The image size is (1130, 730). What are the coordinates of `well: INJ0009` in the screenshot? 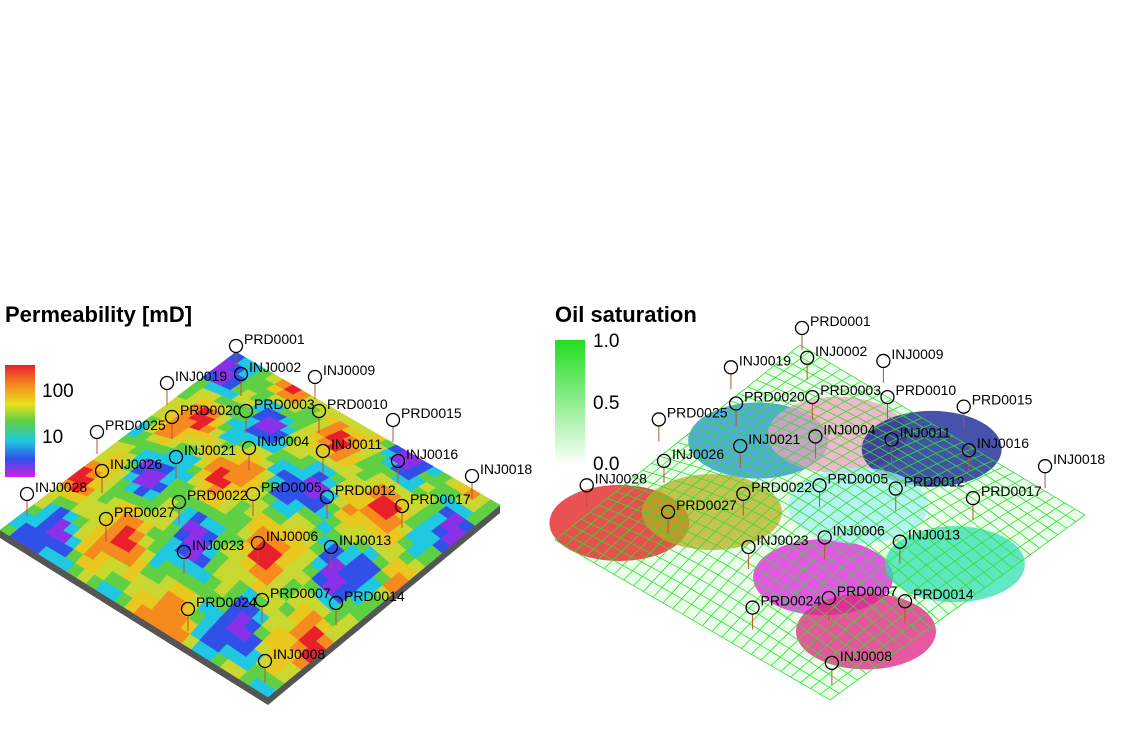 It's located at (341, 380).